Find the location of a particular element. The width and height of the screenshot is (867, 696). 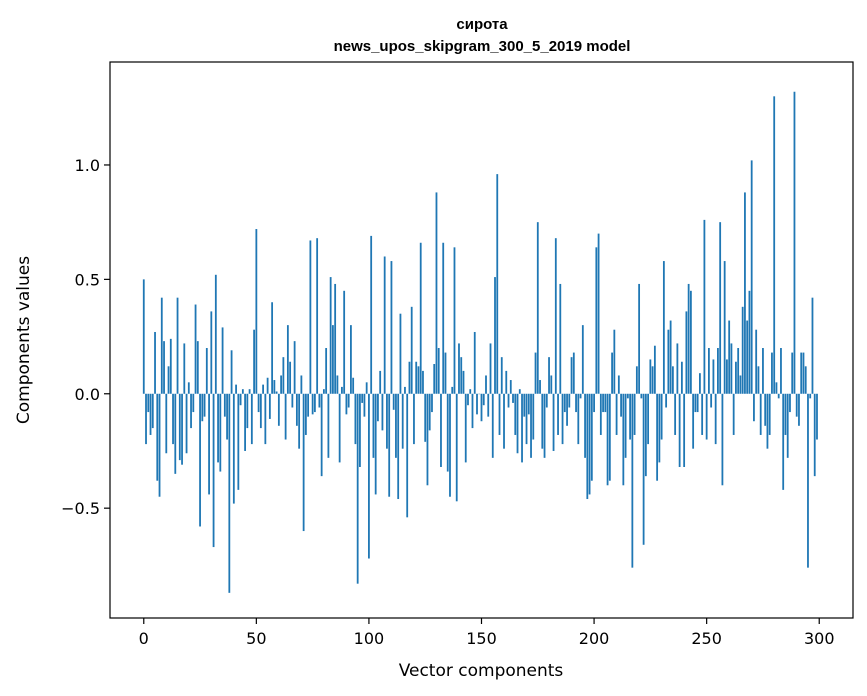

y-tick-label: 0.5 is located at coordinates (87, 279).